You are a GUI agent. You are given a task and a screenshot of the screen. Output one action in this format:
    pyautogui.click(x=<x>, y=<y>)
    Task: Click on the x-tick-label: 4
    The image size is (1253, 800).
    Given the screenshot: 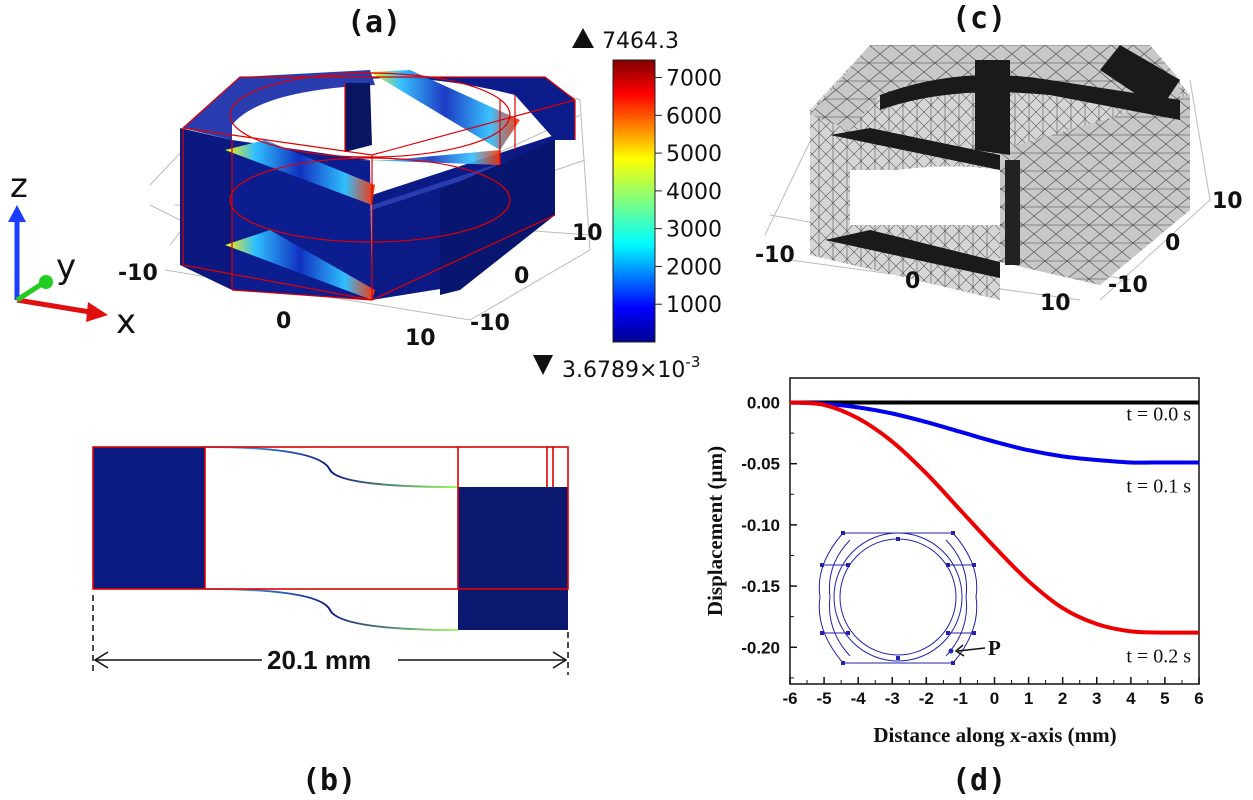 What is the action you would take?
    pyautogui.click(x=1131, y=698)
    